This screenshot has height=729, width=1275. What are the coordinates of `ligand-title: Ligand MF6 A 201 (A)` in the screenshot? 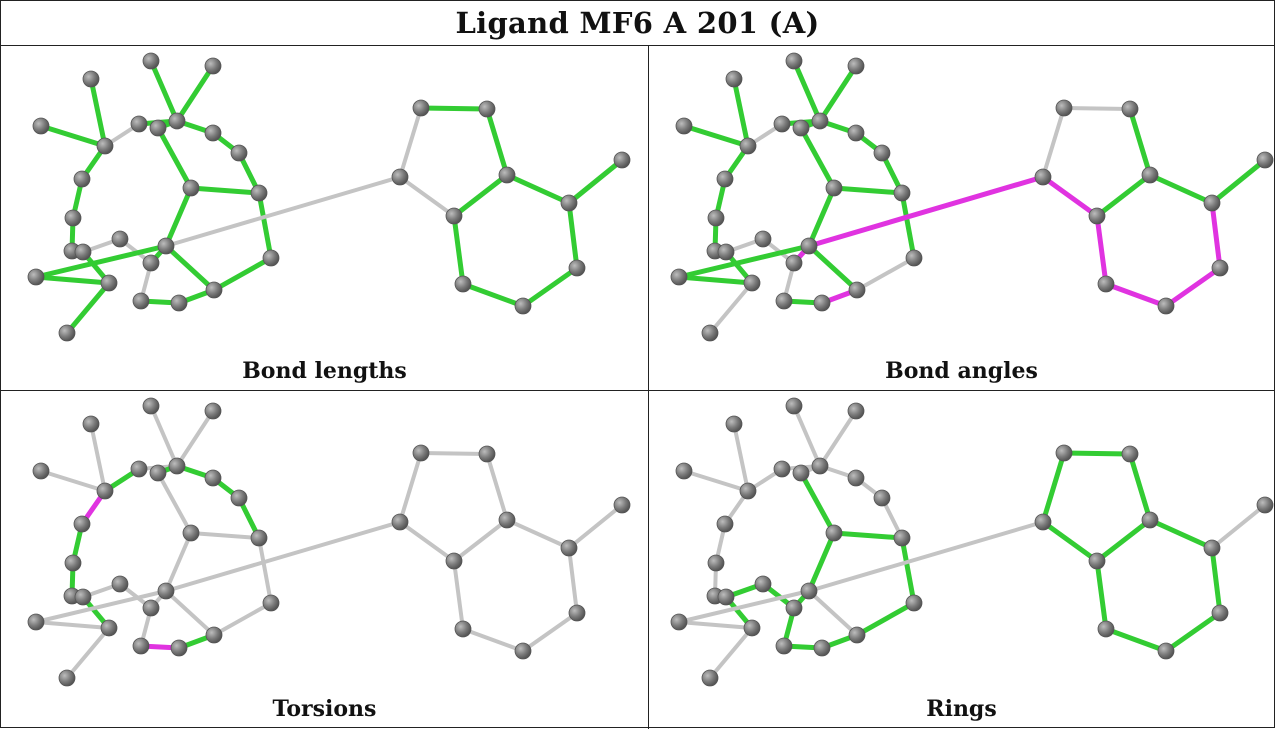 It's located at (637, 23).